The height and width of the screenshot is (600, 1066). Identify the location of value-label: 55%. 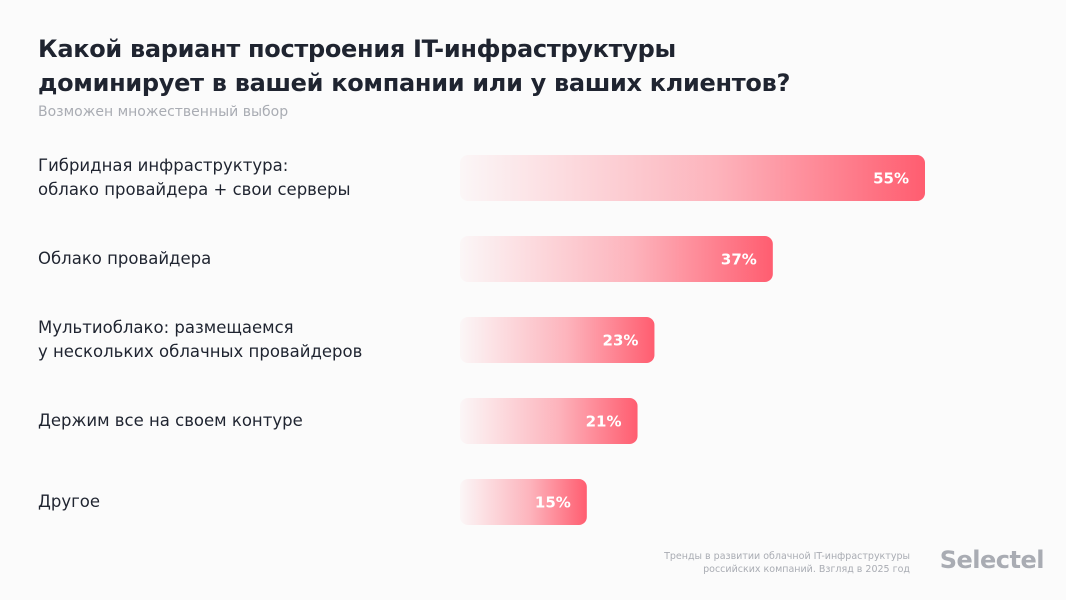
(891, 179).